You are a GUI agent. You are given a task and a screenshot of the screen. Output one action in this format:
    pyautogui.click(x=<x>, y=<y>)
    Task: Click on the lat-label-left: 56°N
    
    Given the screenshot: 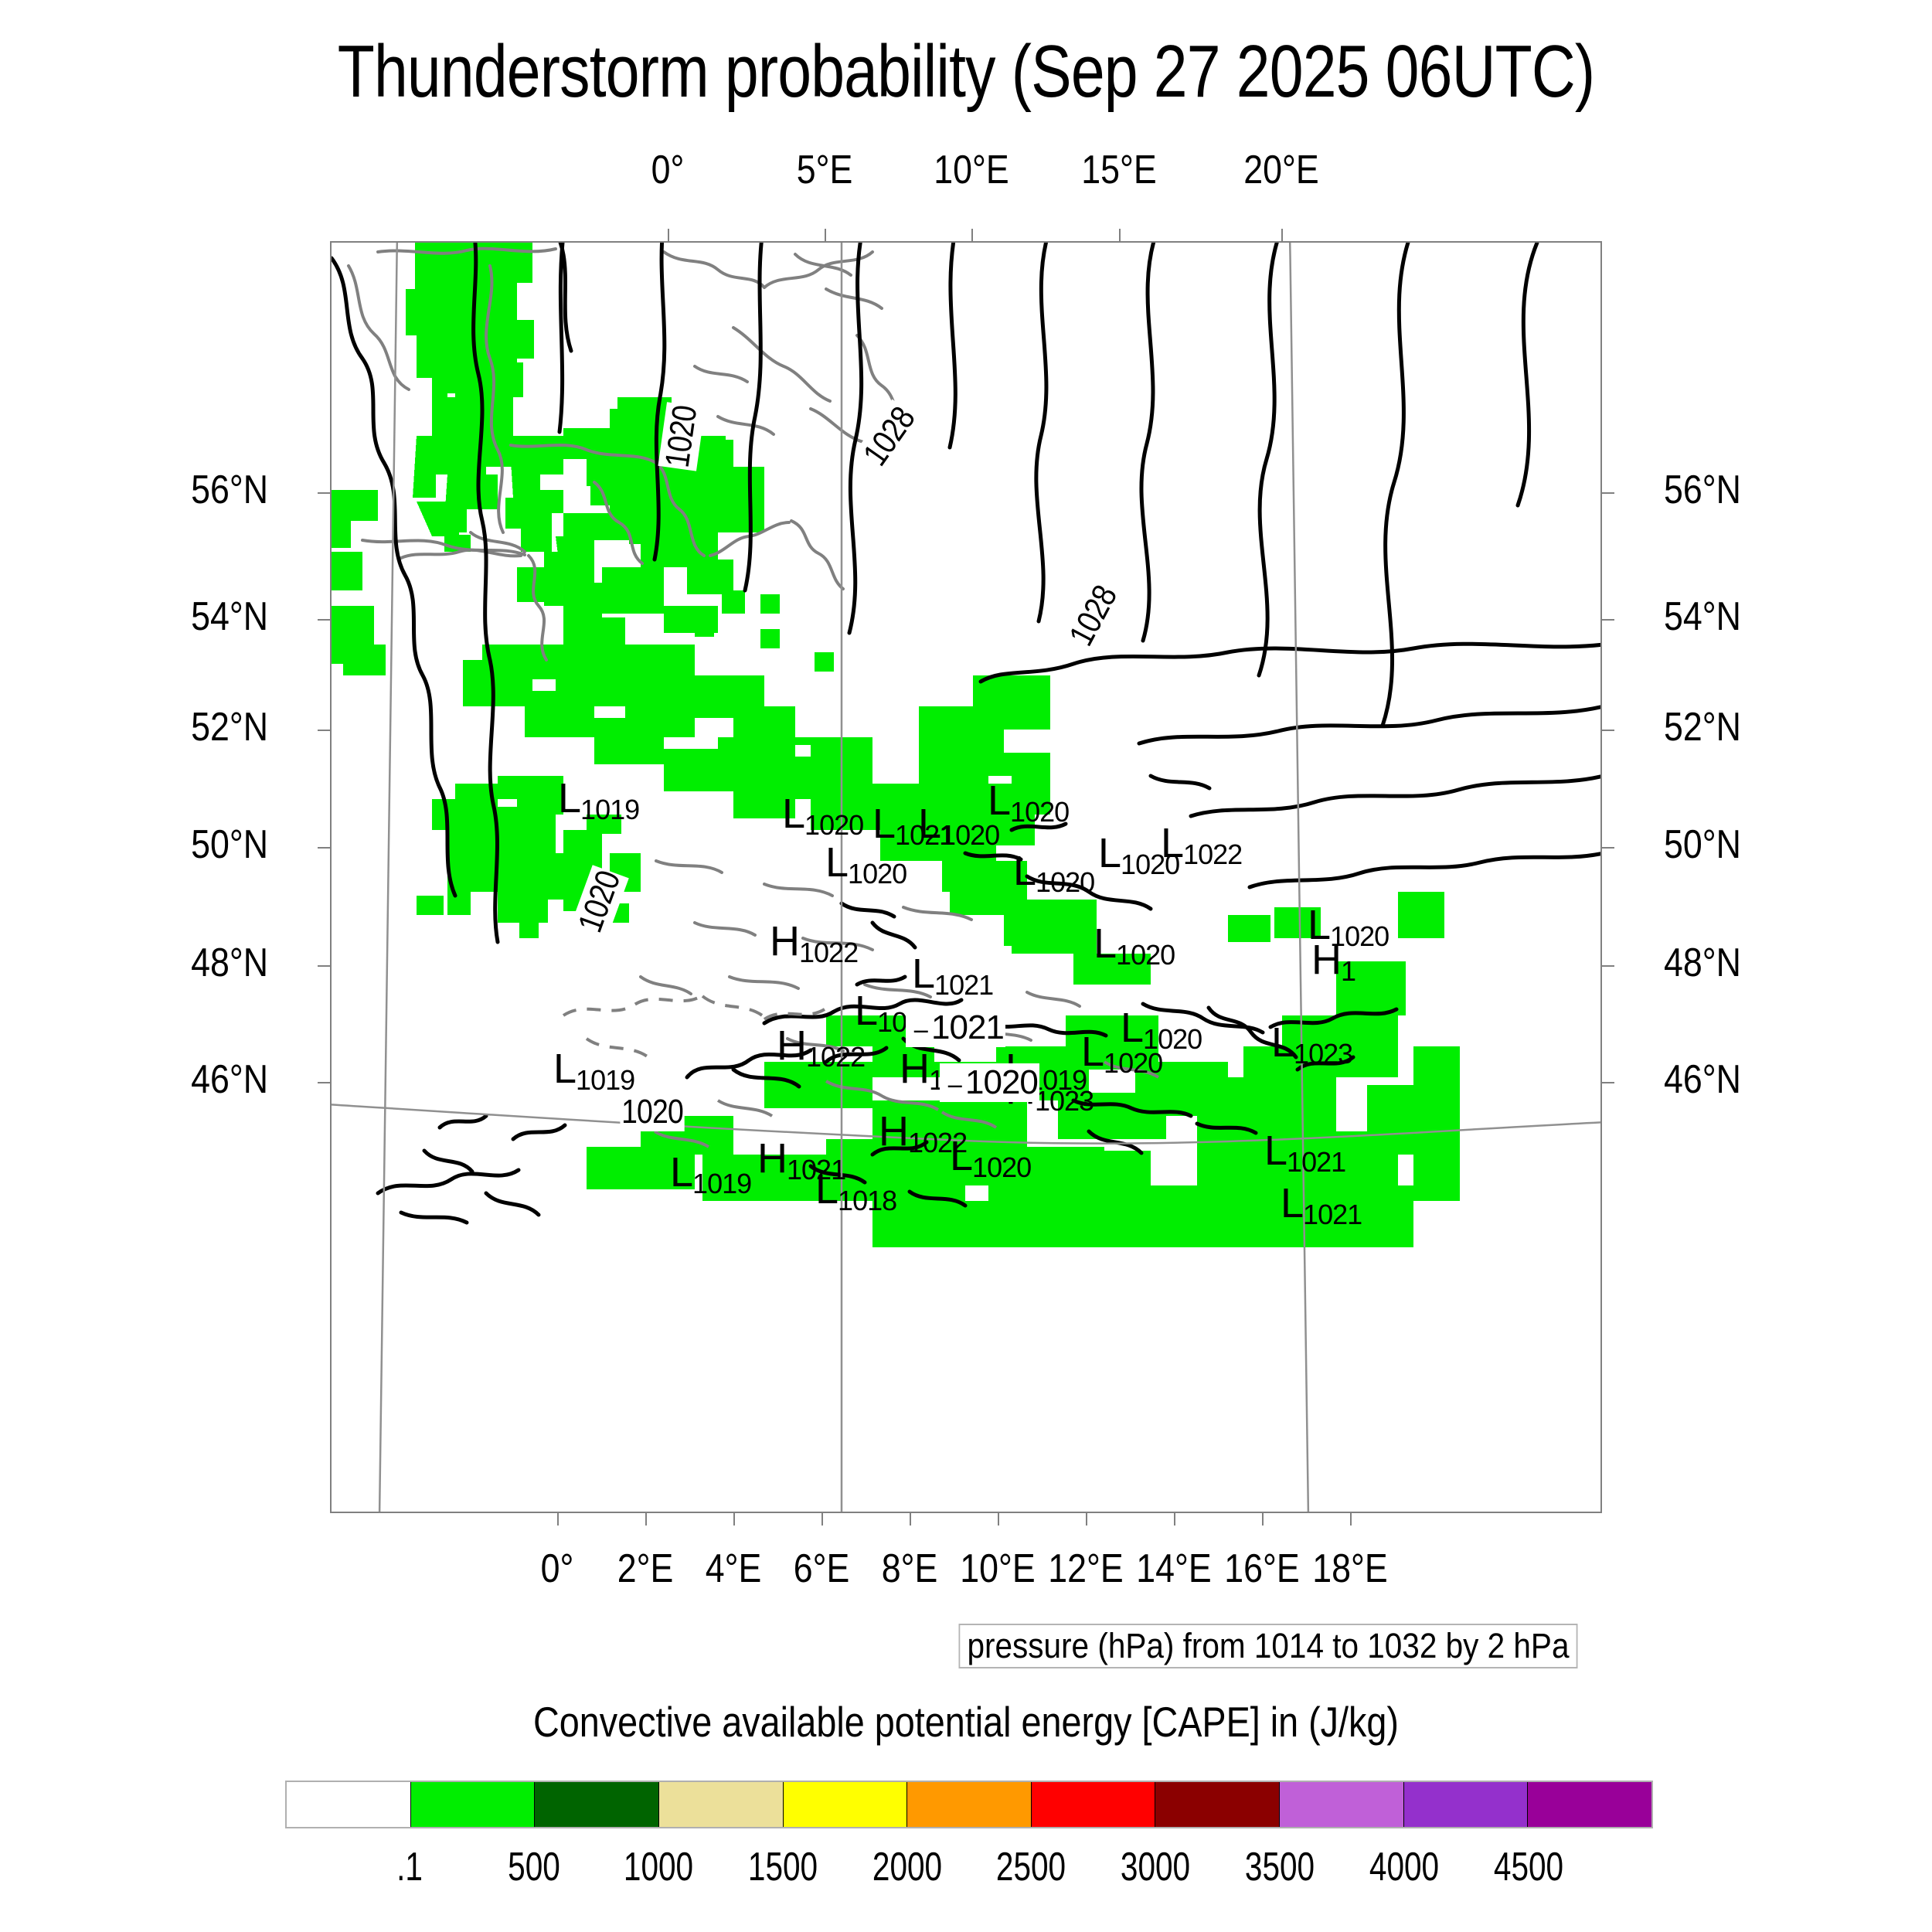 What is the action you would take?
    pyautogui.click(x=230, y=490)
    